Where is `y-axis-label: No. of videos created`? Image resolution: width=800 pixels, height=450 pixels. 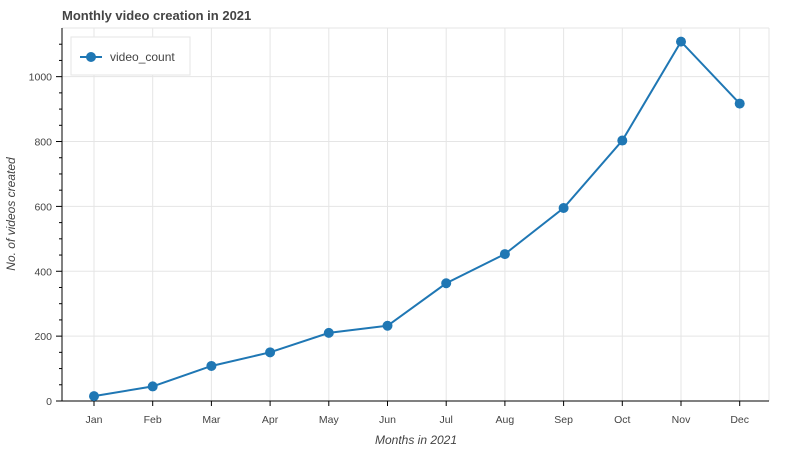 y-axis-label: No. of videos created is located at coordinates (11, 214).